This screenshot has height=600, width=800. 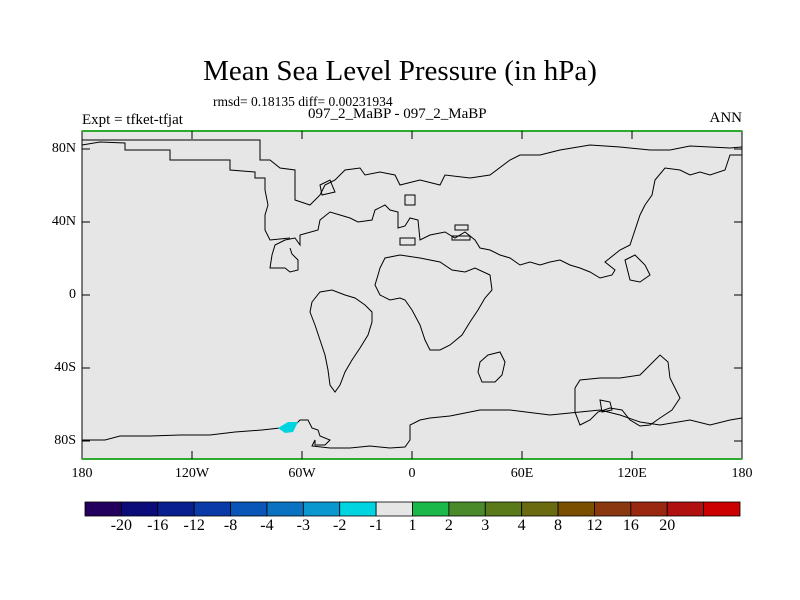 What do you see at coordinates (726, 118) in the screenshot?
I see `season-label: ANN` at bounding box center [726, 118].